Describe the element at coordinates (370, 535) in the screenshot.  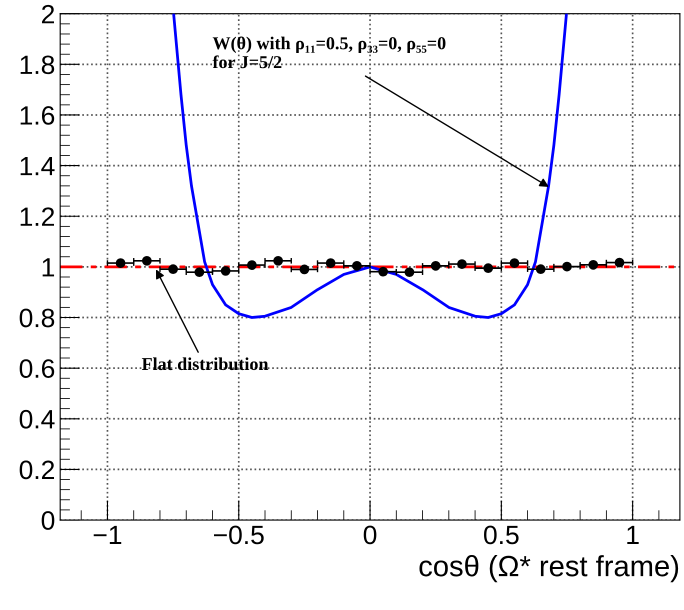
I see `x-tick-label: 0` at that location.